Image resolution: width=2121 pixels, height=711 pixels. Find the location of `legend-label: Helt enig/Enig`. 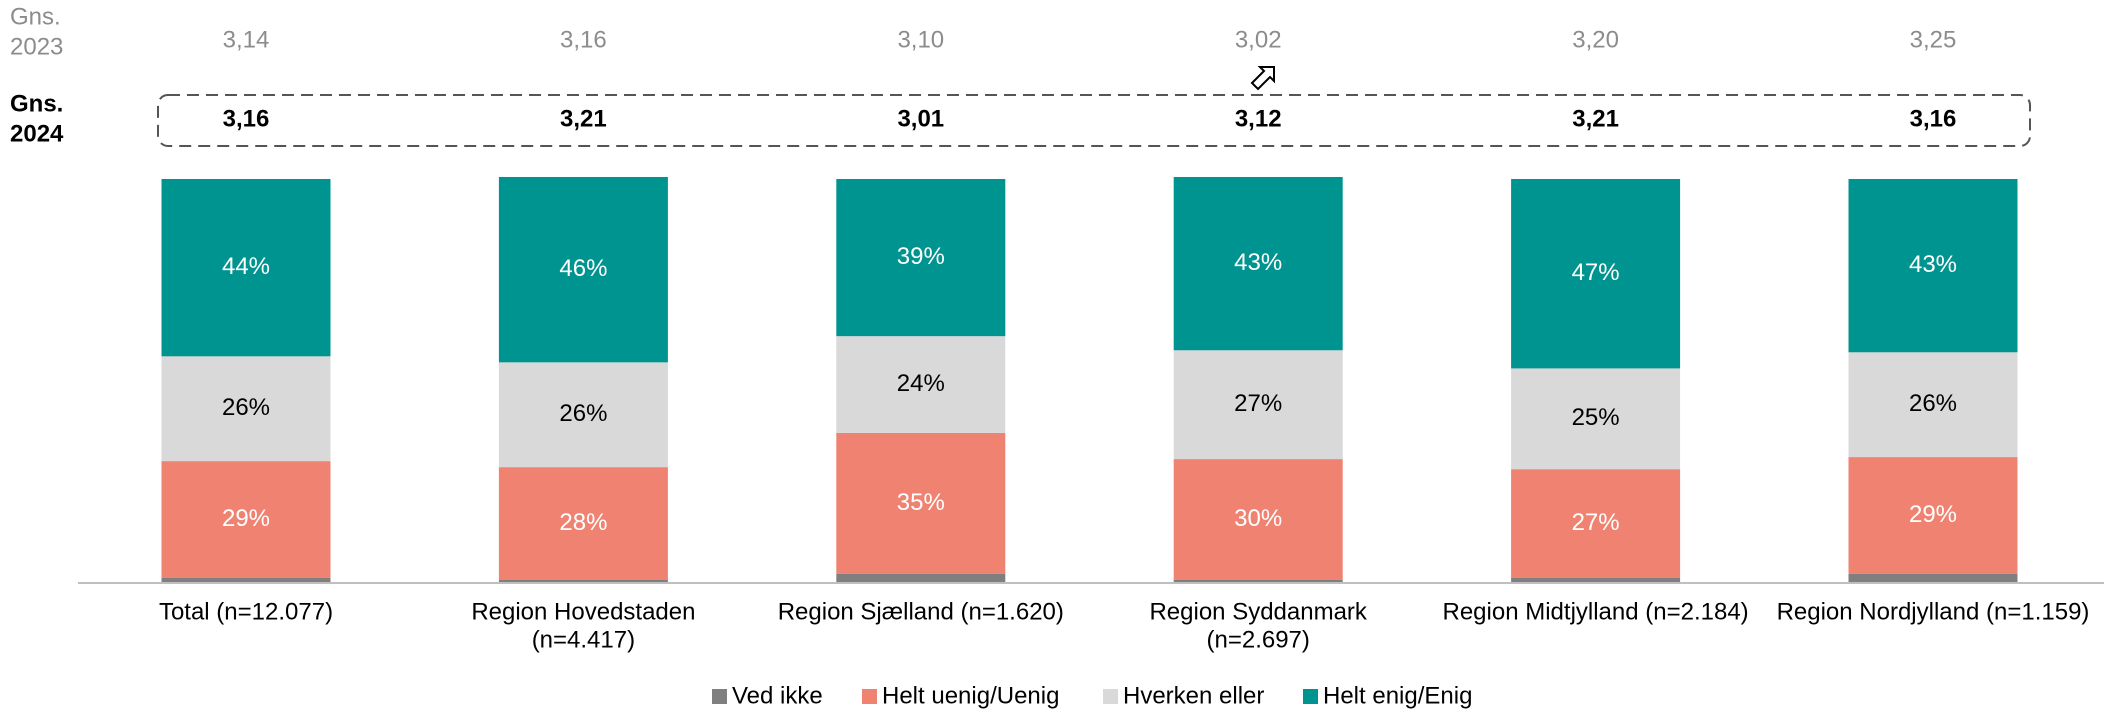

legend-label: Helt enig/Enig is located at coordinates (1397, 695).